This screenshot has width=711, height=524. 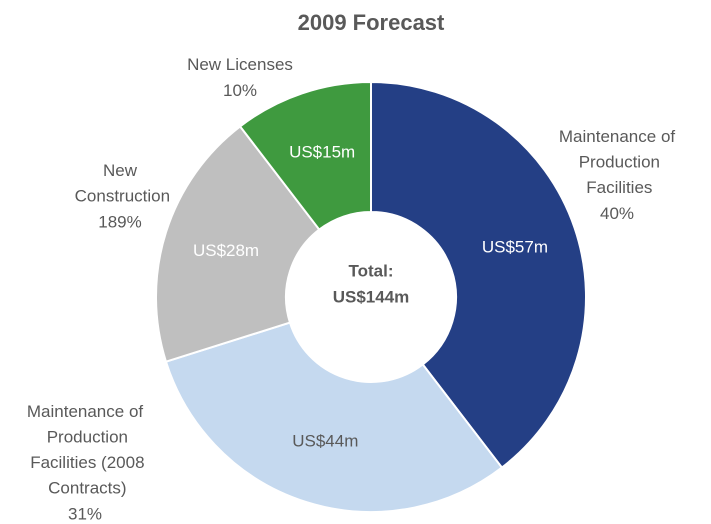 I want to click on category-label: New Licenses, so click(x=240, y=64).